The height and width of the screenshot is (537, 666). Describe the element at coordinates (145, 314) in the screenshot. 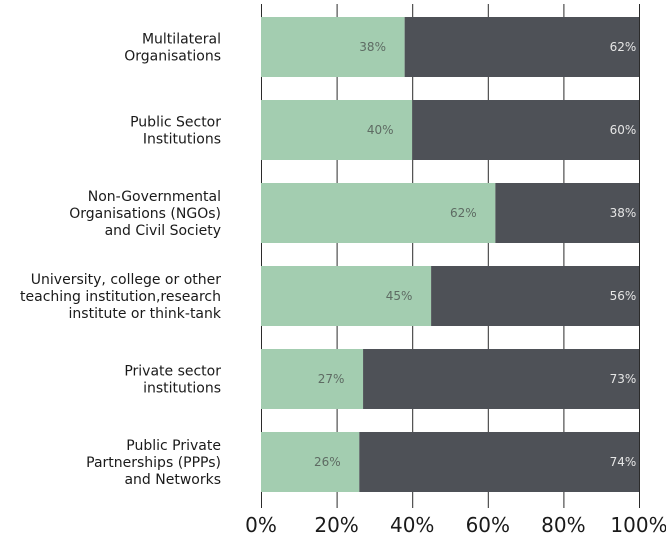

I see `category-label: institute or think-tank` at that location.